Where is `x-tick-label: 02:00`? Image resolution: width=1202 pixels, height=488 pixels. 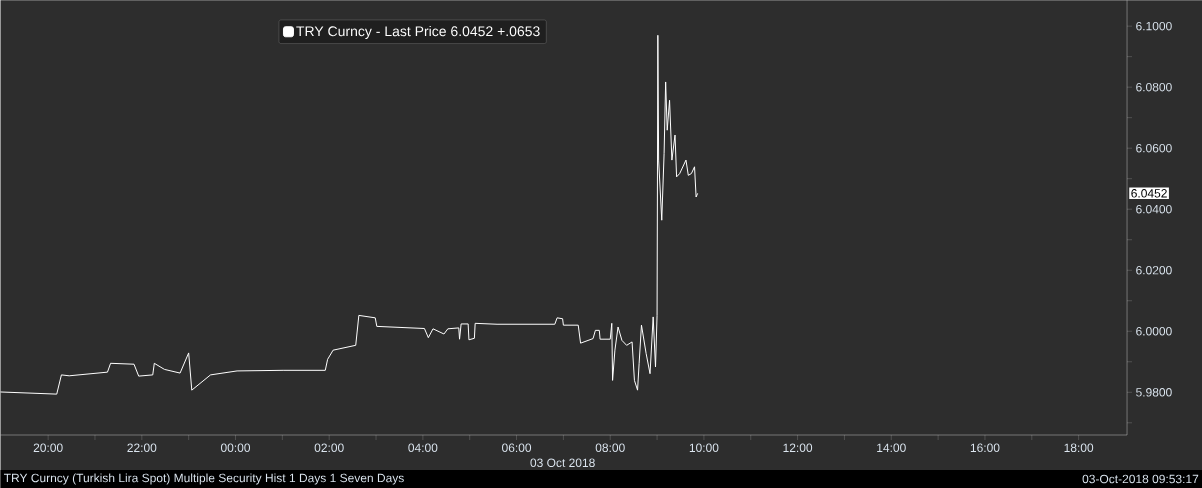
x-tick-label: 02:00 is located at coordinates (329, 448).